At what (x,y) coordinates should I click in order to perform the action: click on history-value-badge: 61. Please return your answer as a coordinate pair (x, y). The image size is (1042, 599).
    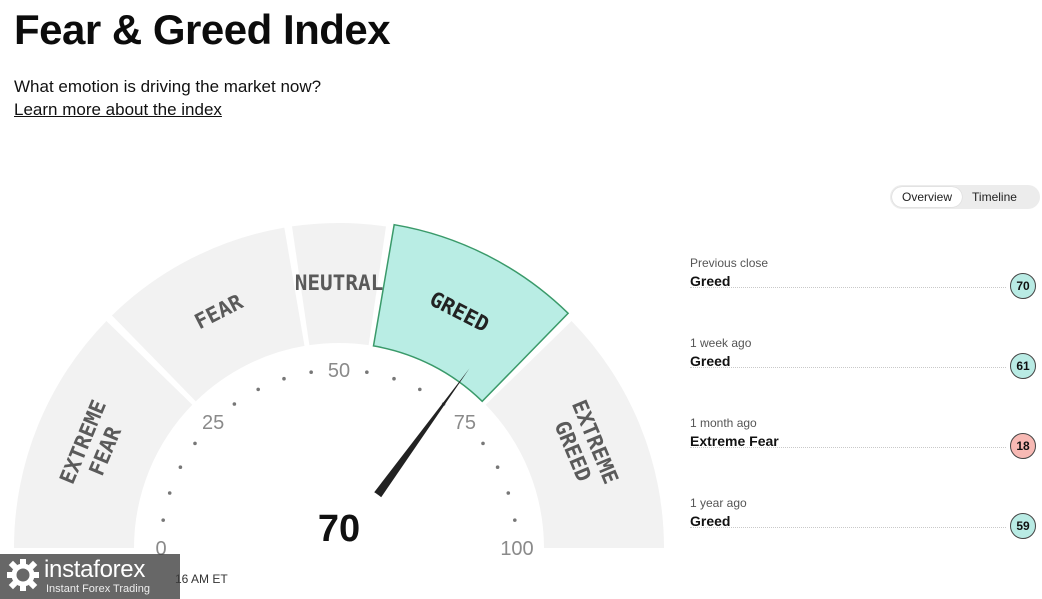
    Looking at the image, I should click on (1023, 366).